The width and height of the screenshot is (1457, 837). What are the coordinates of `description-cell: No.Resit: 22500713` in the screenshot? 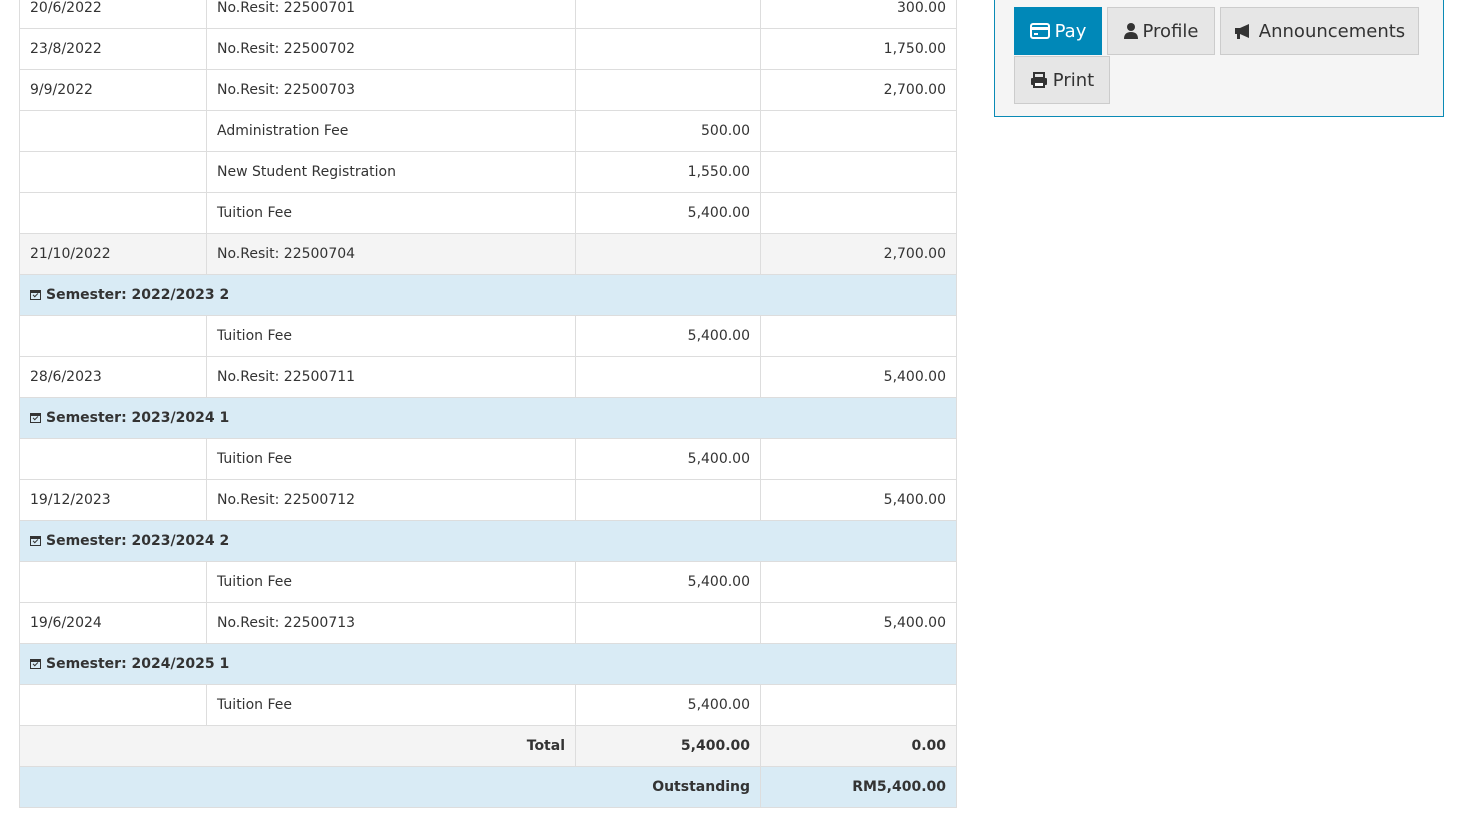 It's located at (391, 623).